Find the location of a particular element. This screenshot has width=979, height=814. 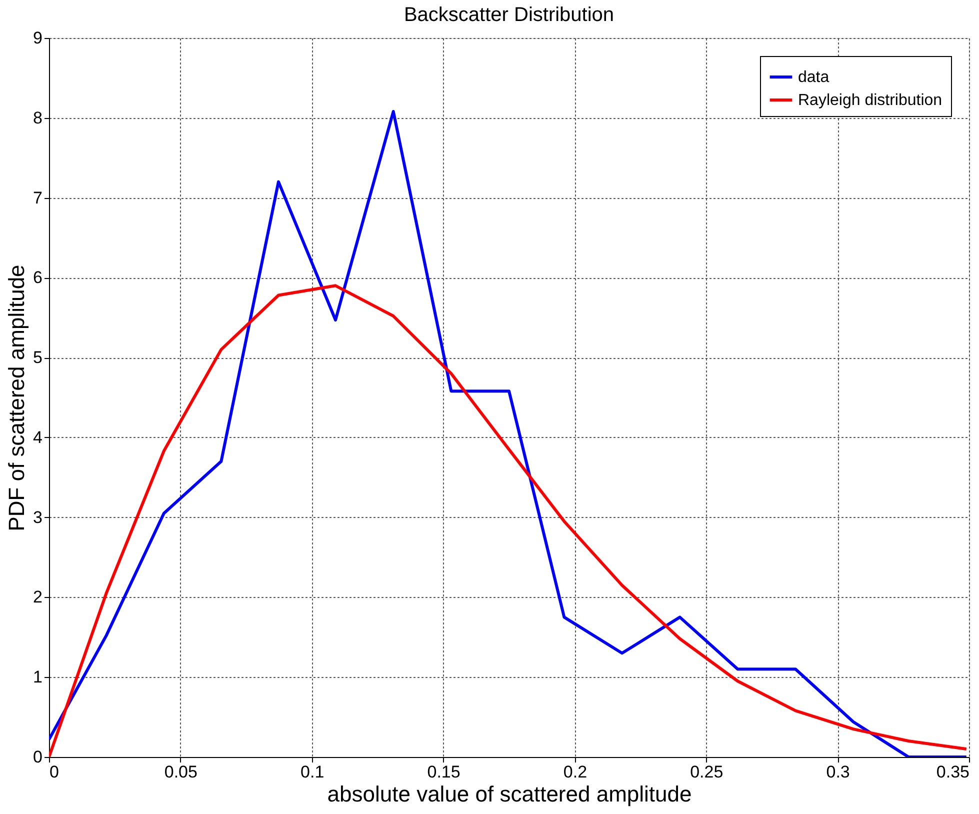

x-tick-label: 0.3 is located at coordinates (838, 772).